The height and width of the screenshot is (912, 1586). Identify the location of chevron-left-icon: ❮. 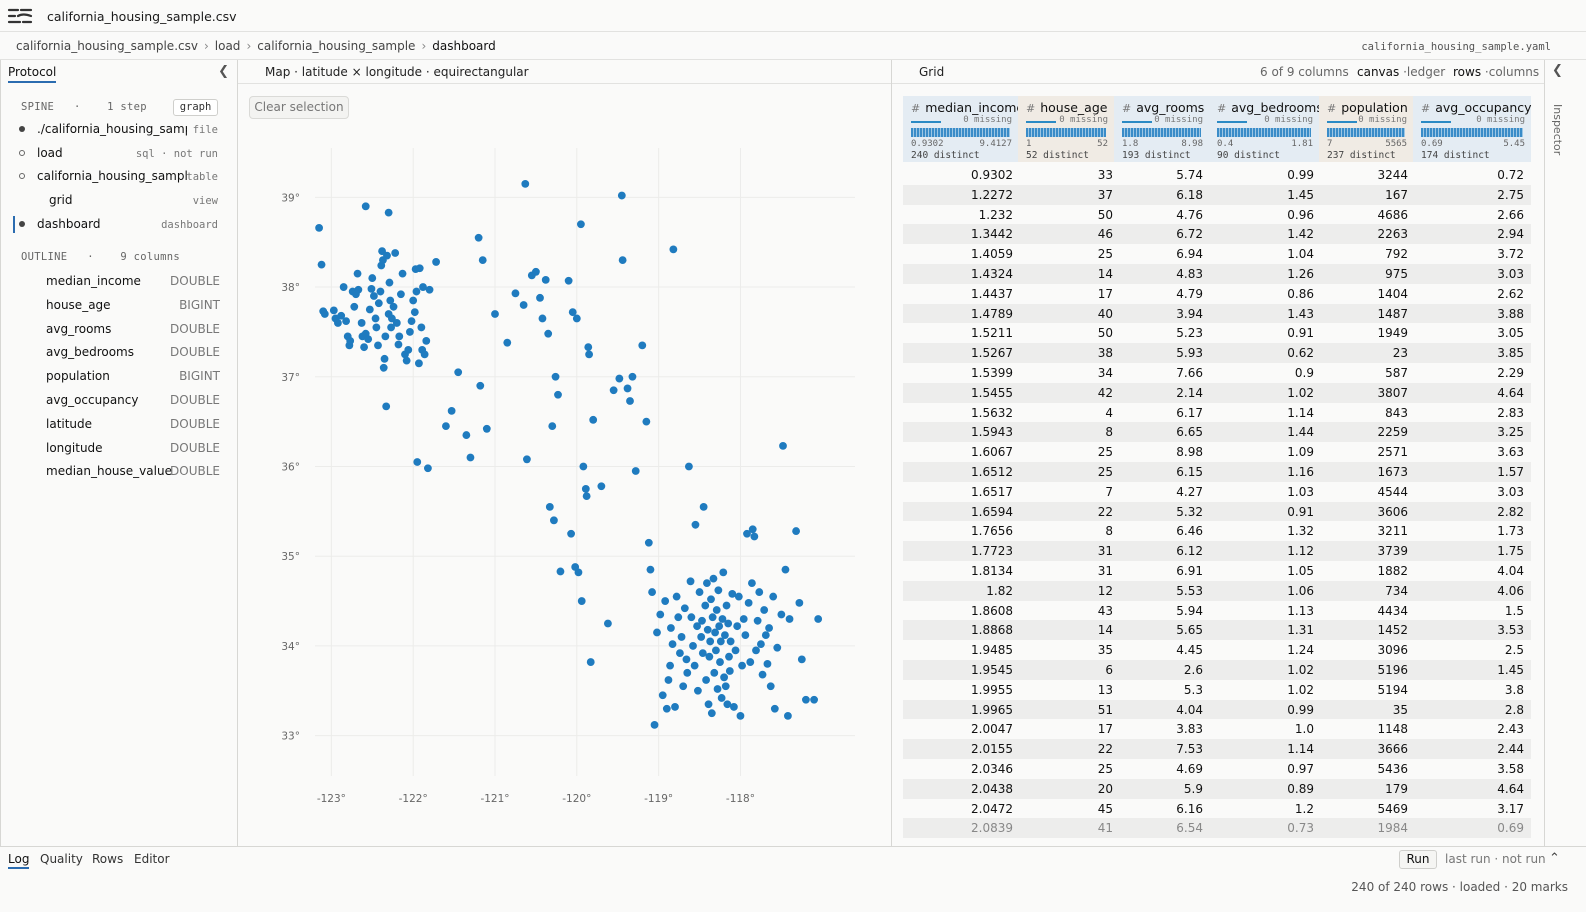
(223, 71).